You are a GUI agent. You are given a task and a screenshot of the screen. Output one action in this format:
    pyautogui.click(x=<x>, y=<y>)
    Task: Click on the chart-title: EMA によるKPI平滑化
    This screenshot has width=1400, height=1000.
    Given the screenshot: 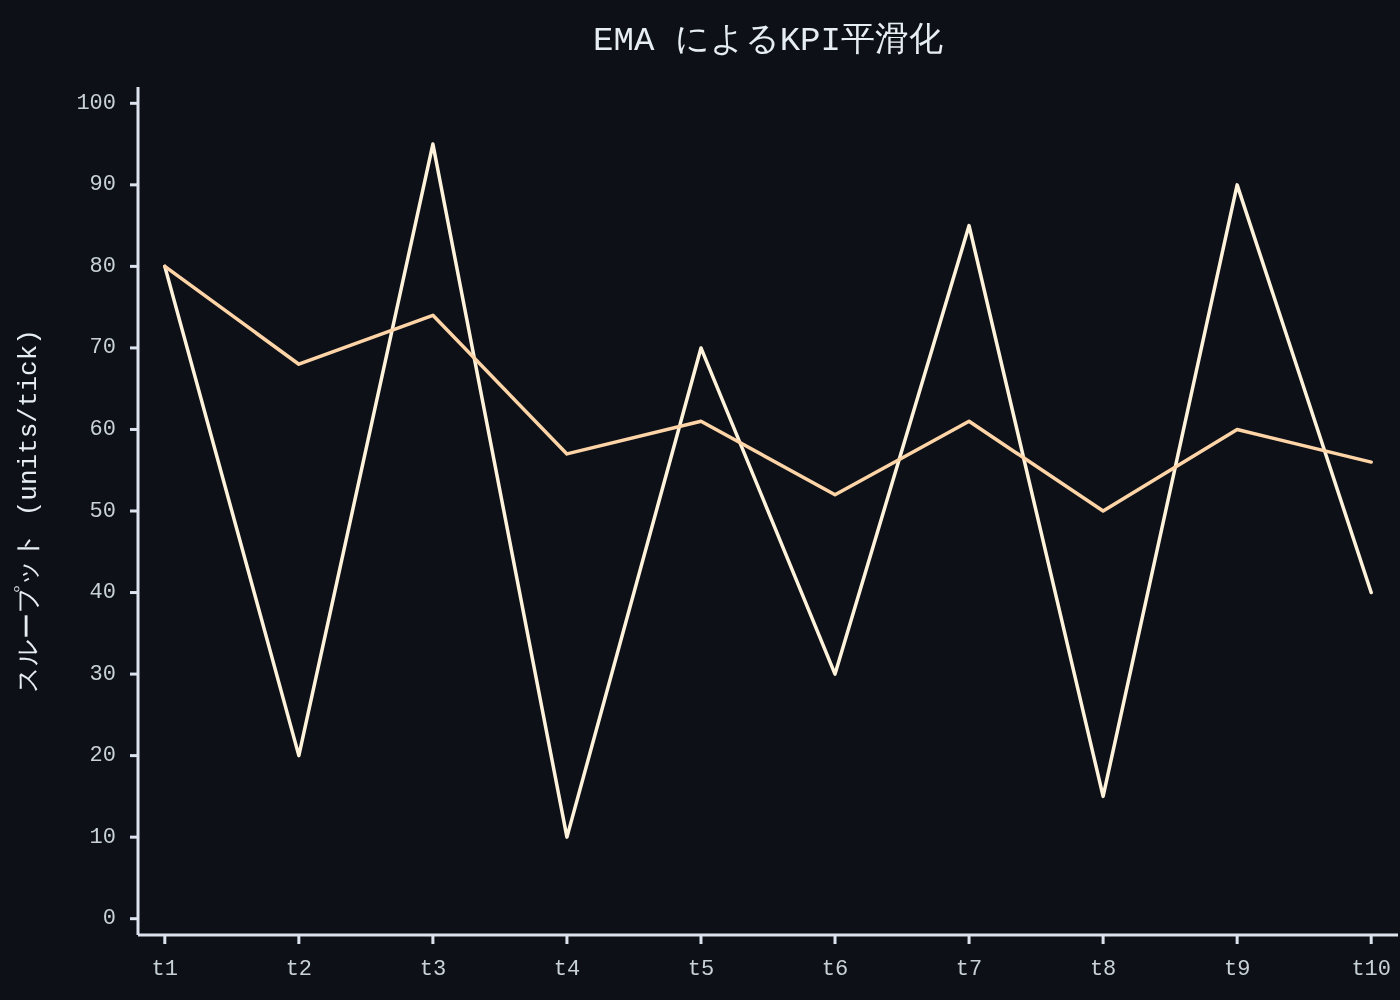 What is the action you would take?
    pyautogui.click(x=768, y=41)
    